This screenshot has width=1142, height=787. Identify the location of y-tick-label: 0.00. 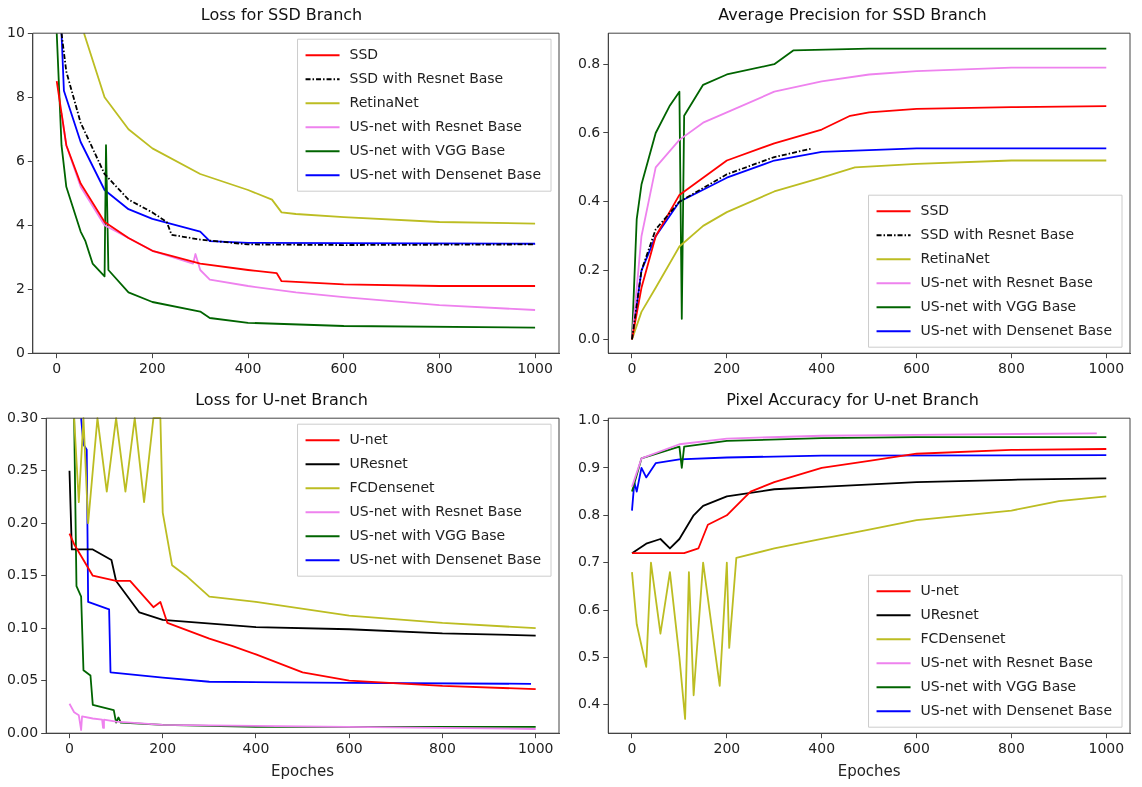
(23, 731).